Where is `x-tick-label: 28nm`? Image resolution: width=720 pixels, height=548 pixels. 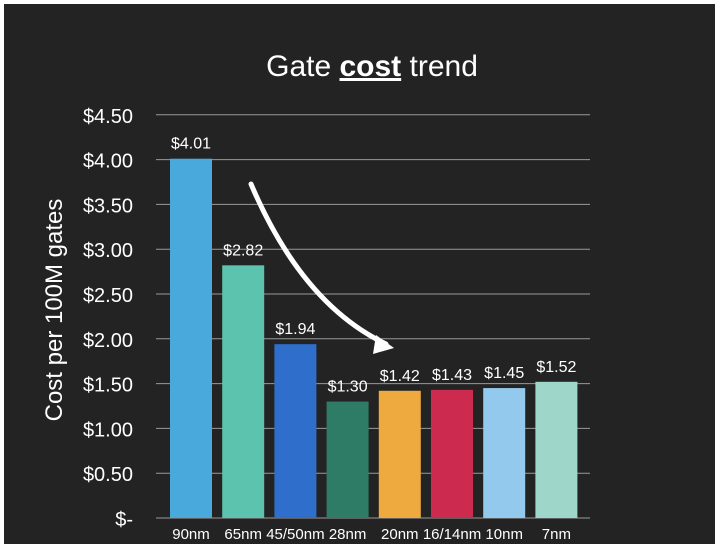
x-tick-label: 28nm is located at coordinates (348, 534).